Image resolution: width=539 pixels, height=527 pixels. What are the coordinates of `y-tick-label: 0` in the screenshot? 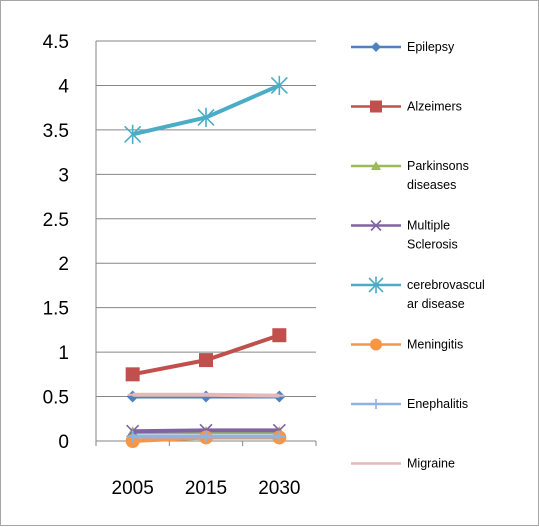 It's located at (63, 442).